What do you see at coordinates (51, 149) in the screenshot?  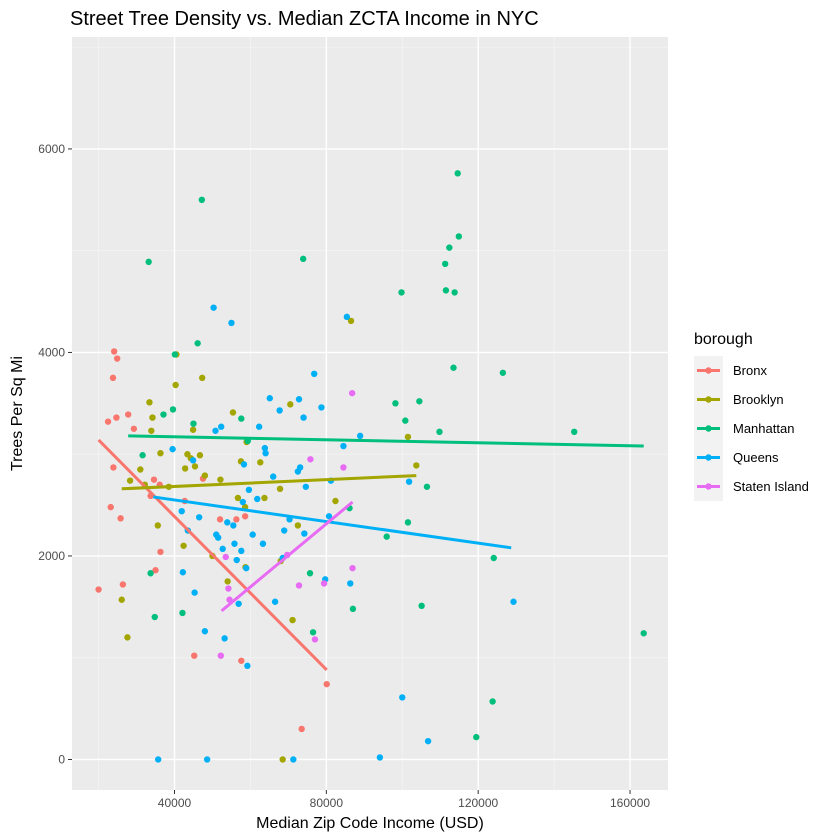 I see `y-tick-label: 6000` at bounding box center [51, 149].